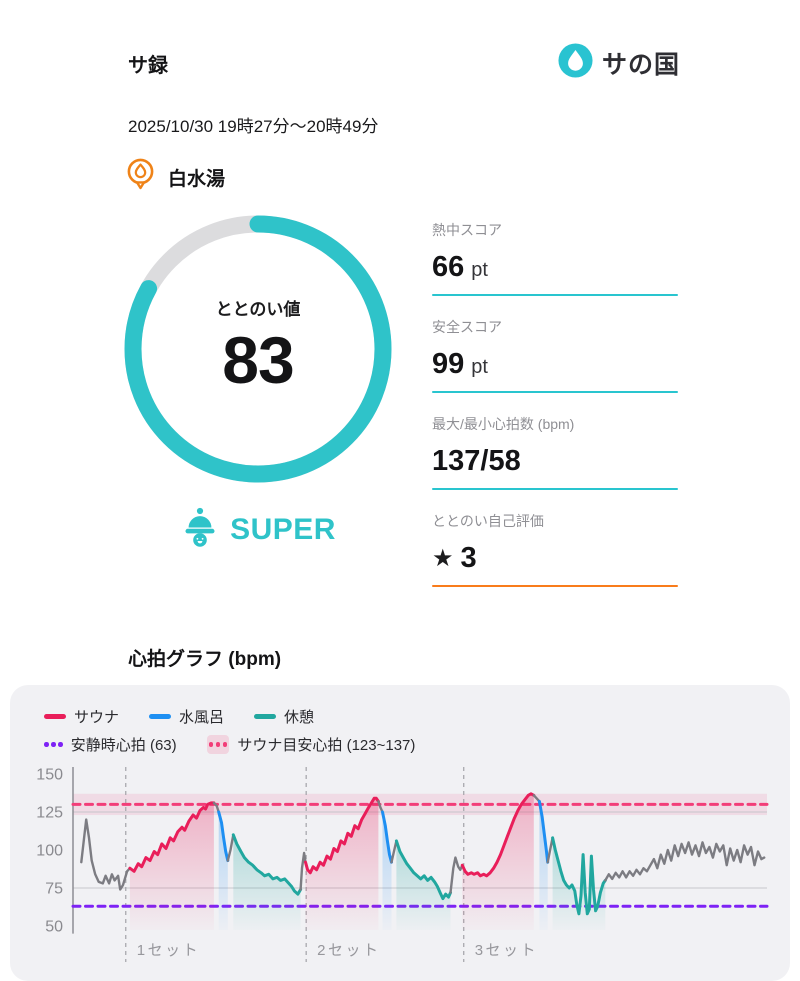 The width and height of the screenshot is (800, 981). What do you see at coordinates (97, 717) in the screenshot?
I see `legend-label: サウナ` at bounding box center [97, 717].